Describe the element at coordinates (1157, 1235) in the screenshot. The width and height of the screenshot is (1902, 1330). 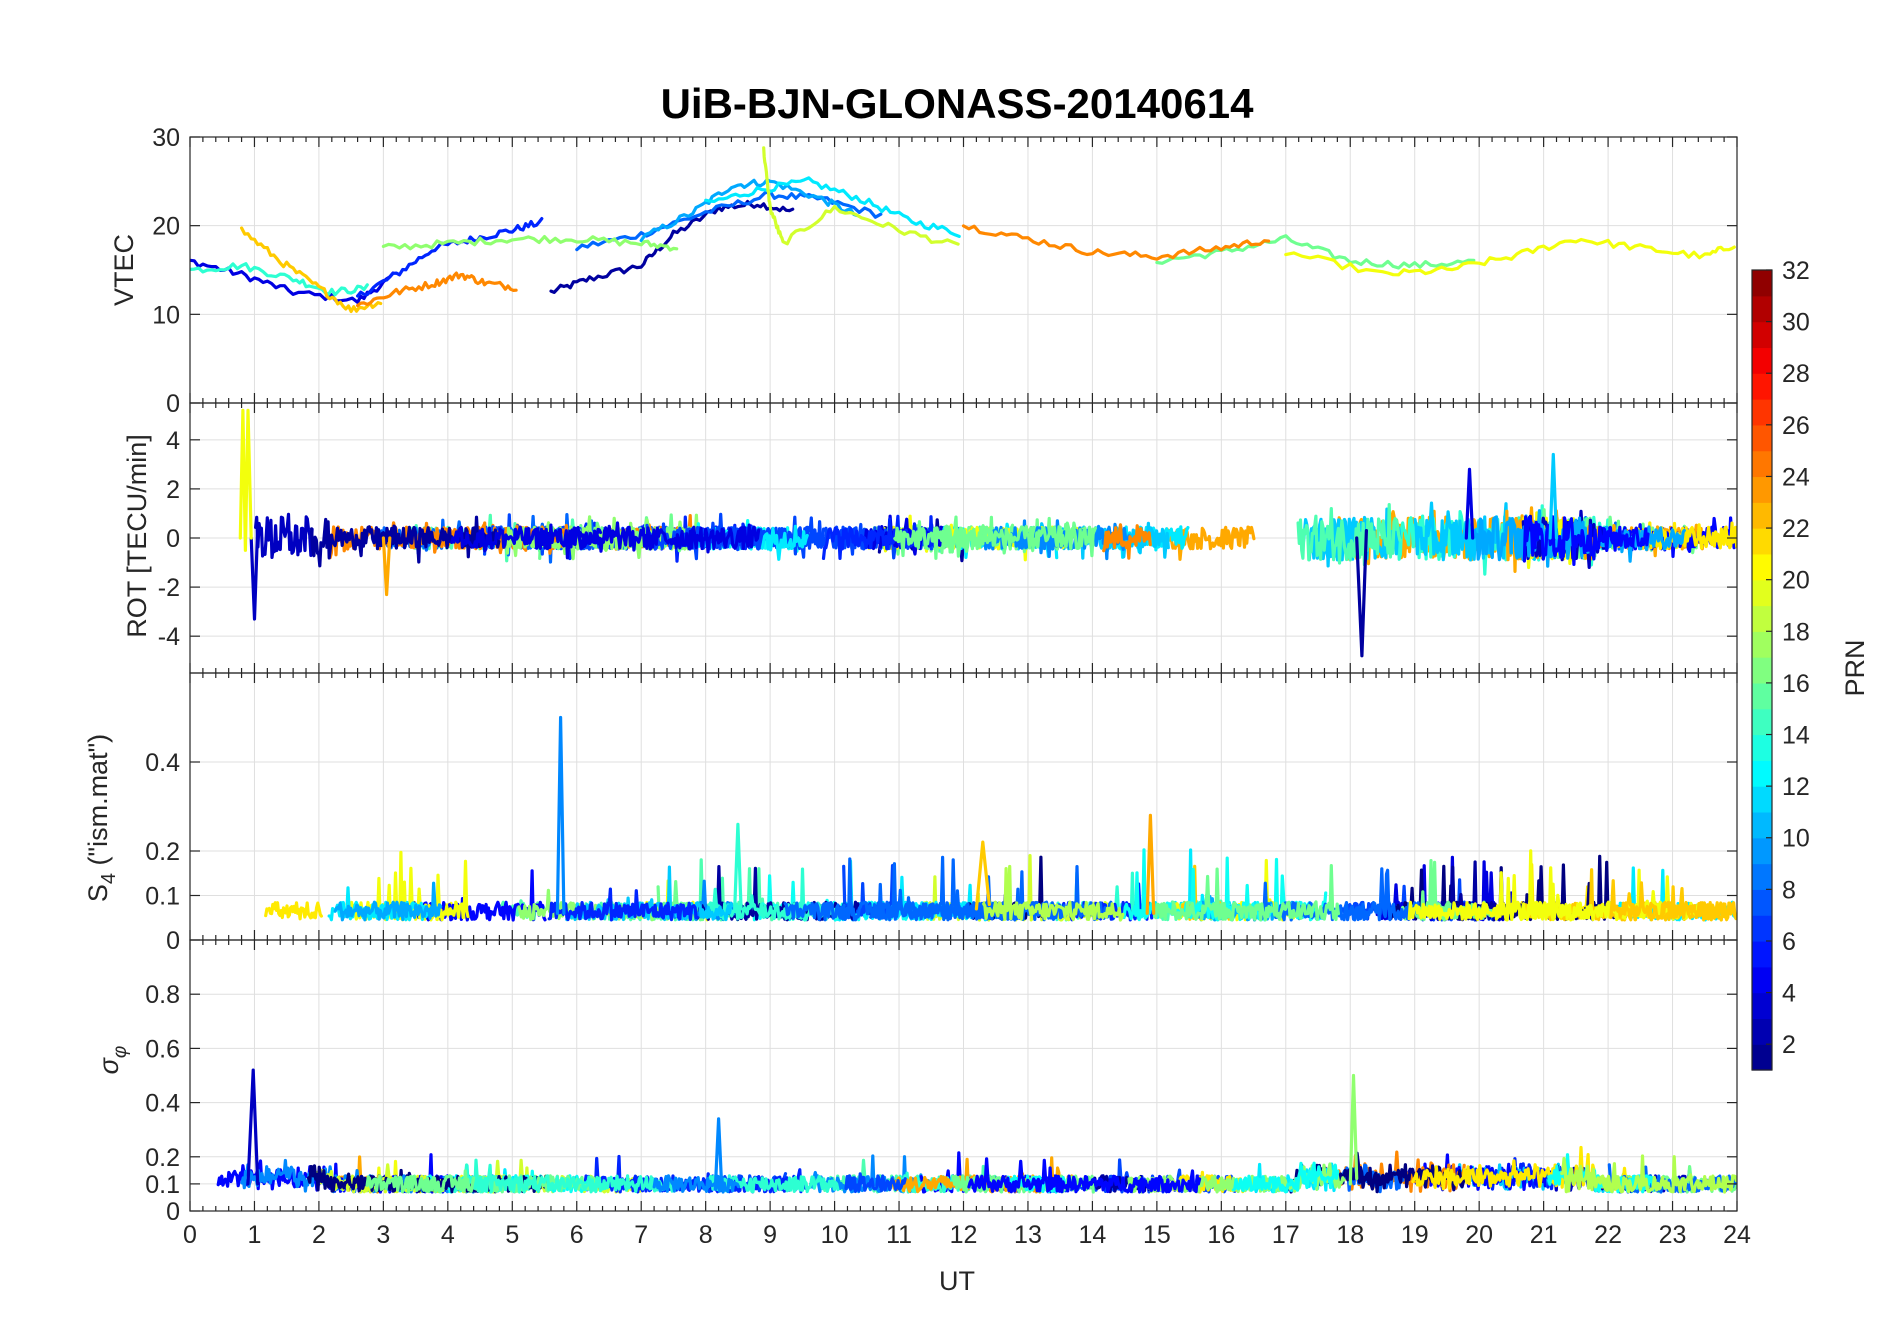
I see `x-tick-label: 15` at that location.